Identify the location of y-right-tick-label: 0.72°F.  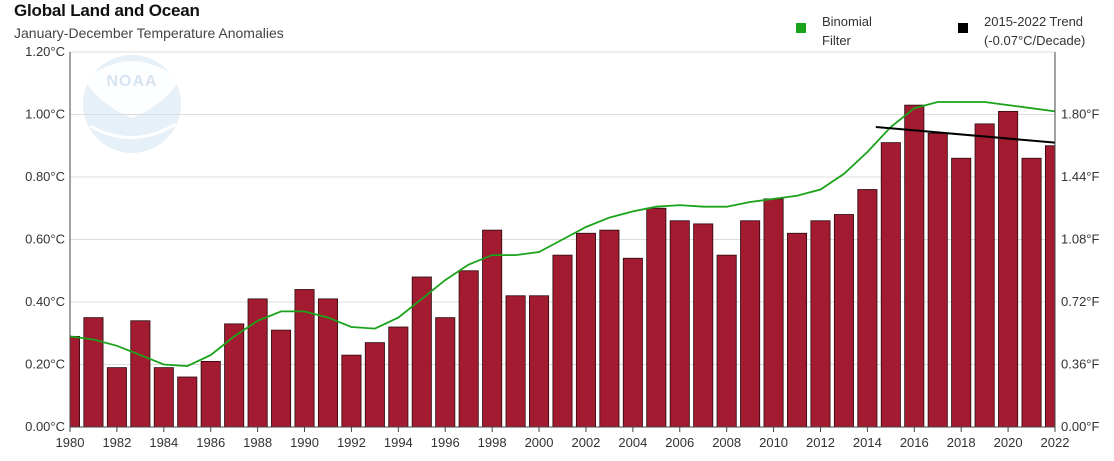
(1080, 301).